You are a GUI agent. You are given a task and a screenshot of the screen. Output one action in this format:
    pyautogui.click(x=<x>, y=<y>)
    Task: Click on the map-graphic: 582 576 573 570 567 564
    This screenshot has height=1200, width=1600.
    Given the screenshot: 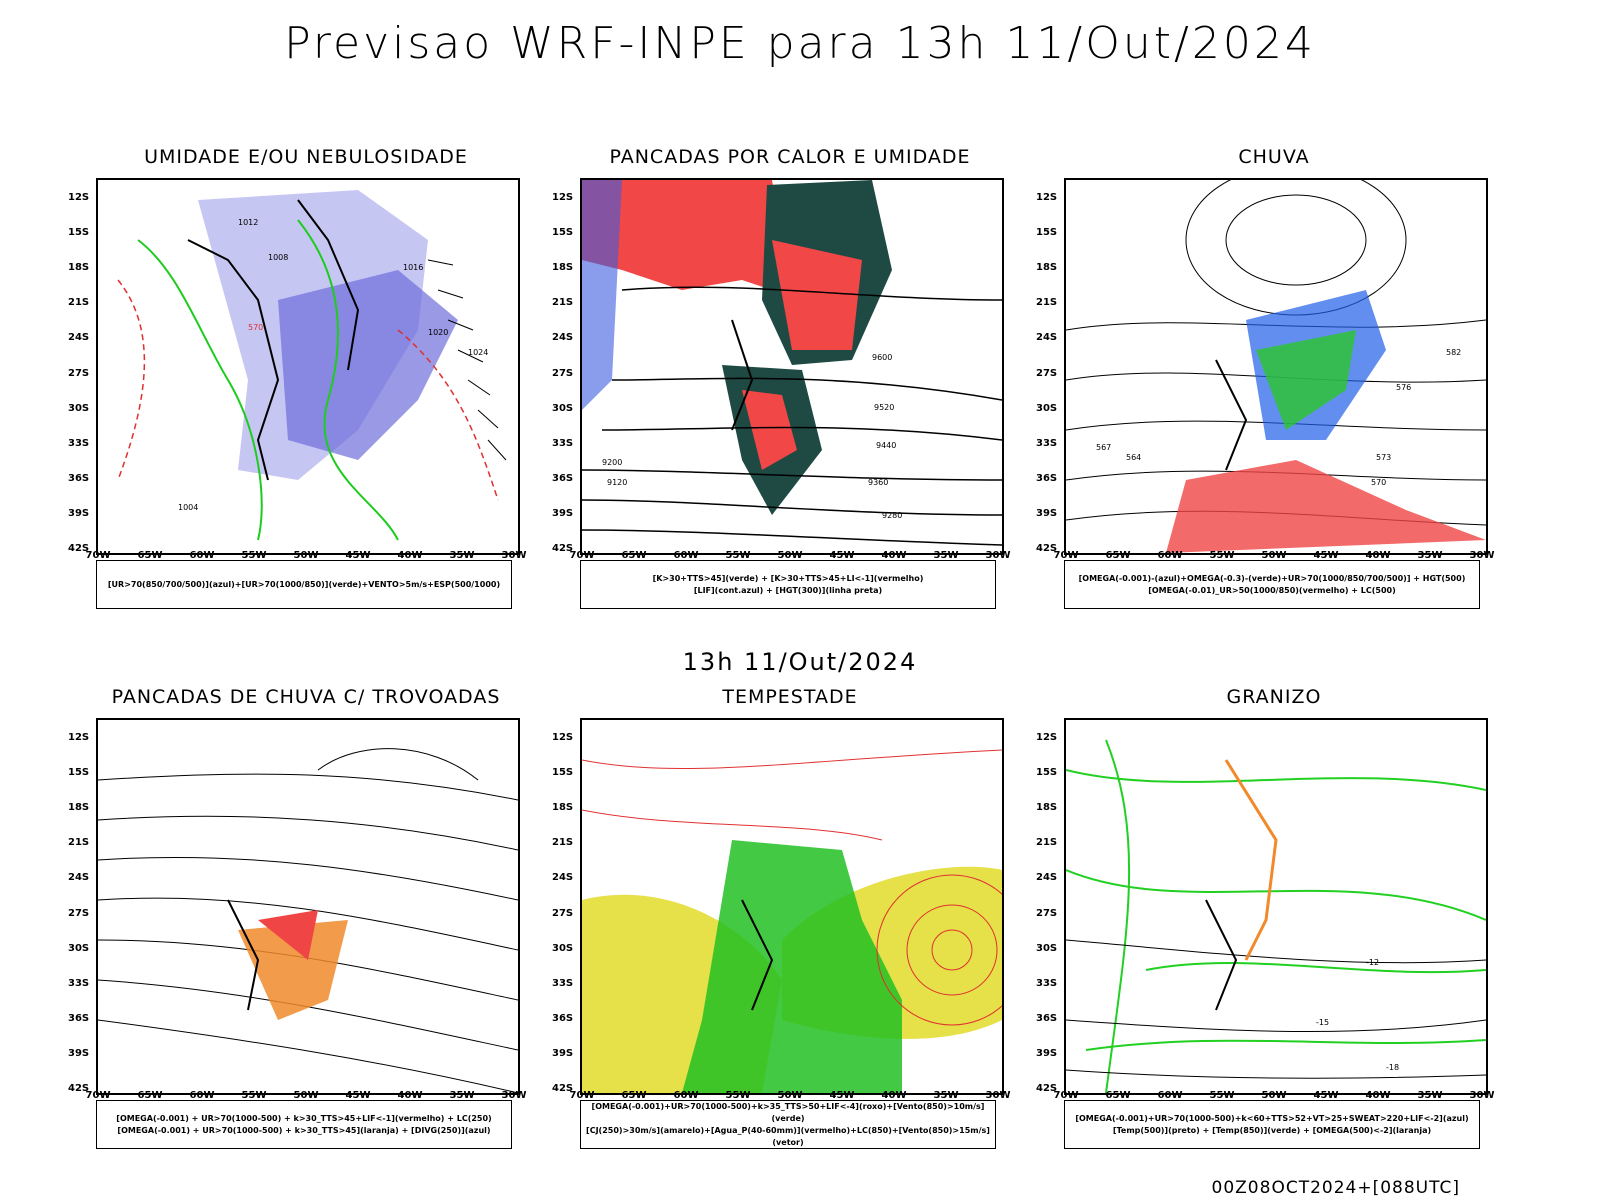 What is the action you would take?
    pyautogui.click(x=1276, y=366)
    